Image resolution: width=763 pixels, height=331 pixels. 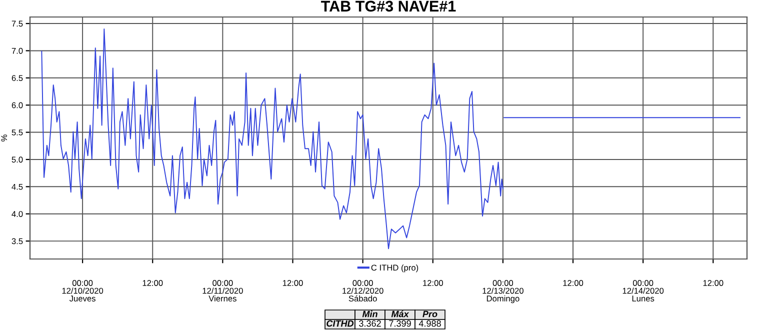 I want to click on text: Pro, so click(x=430, y=314).